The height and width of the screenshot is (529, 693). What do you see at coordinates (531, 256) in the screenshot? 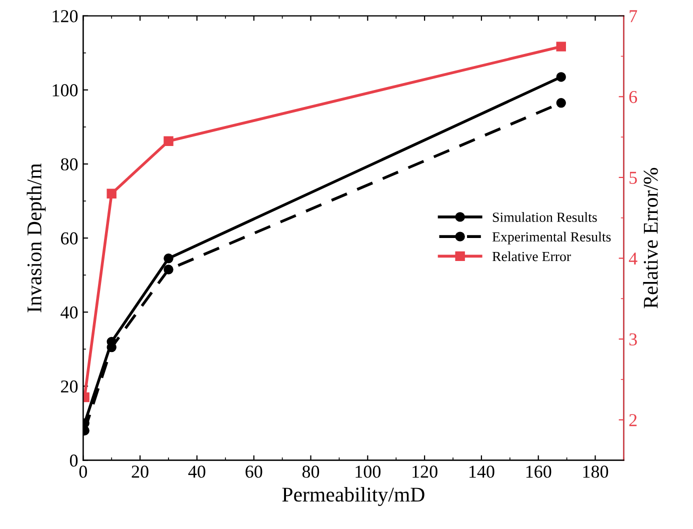
I see `legend-label: Relative Error` at bounding box center [531, 256].